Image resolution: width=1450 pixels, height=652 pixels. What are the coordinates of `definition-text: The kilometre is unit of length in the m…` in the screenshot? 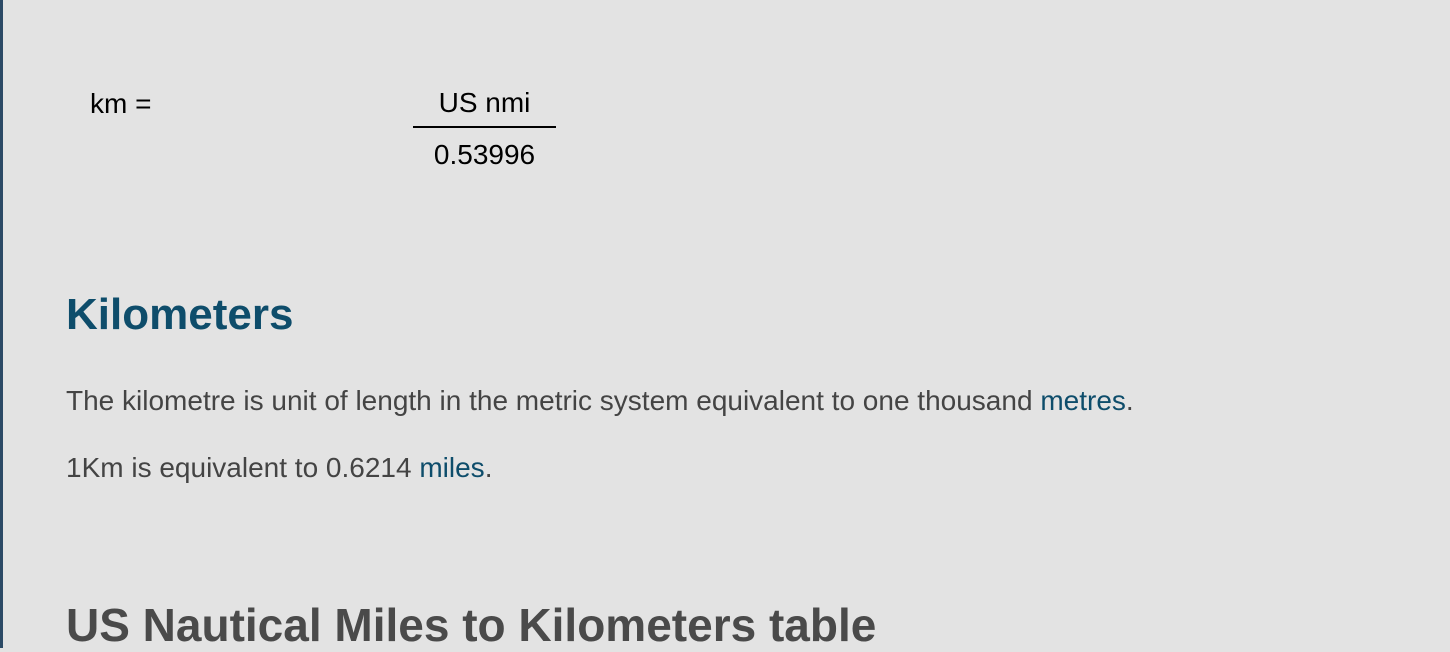 It's located at (553, 400).